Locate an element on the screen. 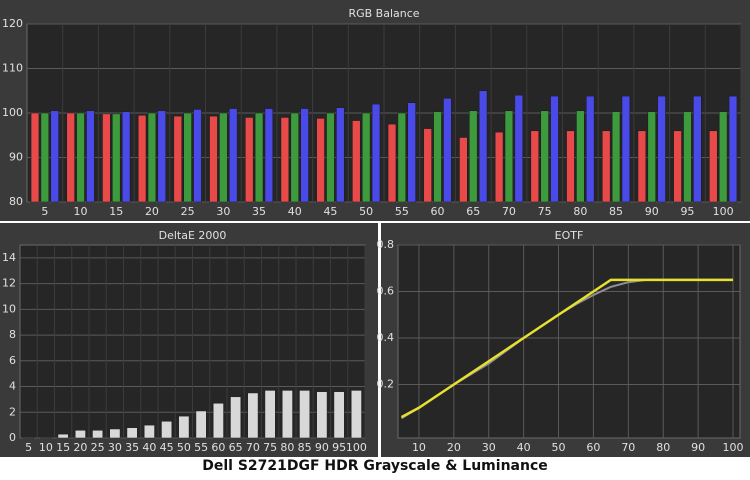  y-tick-label: 80 is located at coordinates (16, 201).